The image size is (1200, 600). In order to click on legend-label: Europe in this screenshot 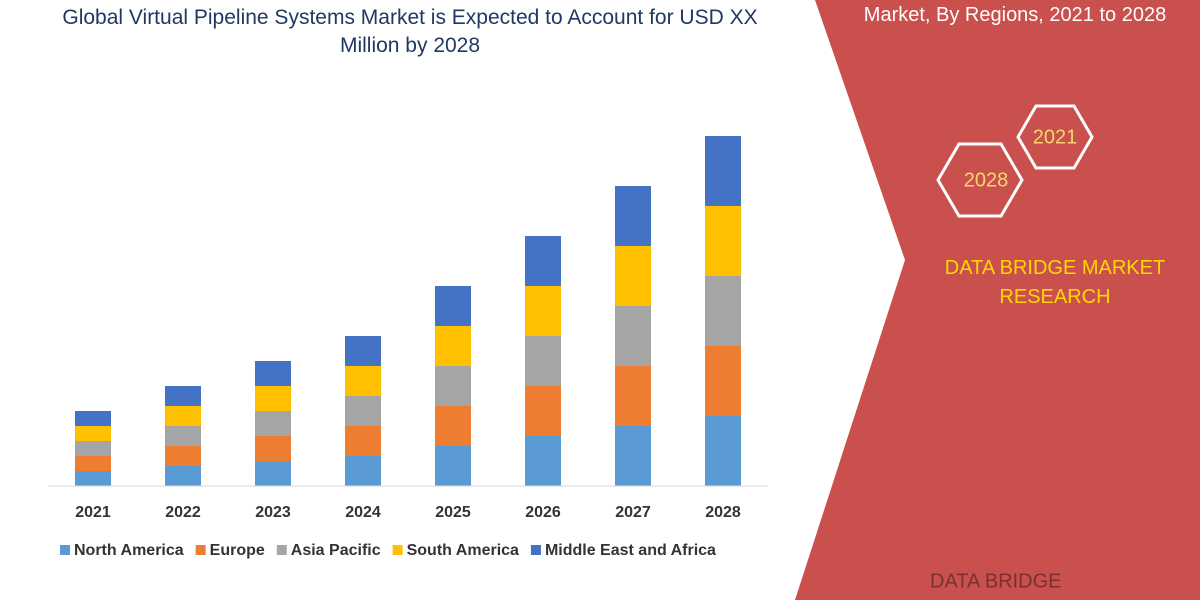, I will do `click(237, 550)`.